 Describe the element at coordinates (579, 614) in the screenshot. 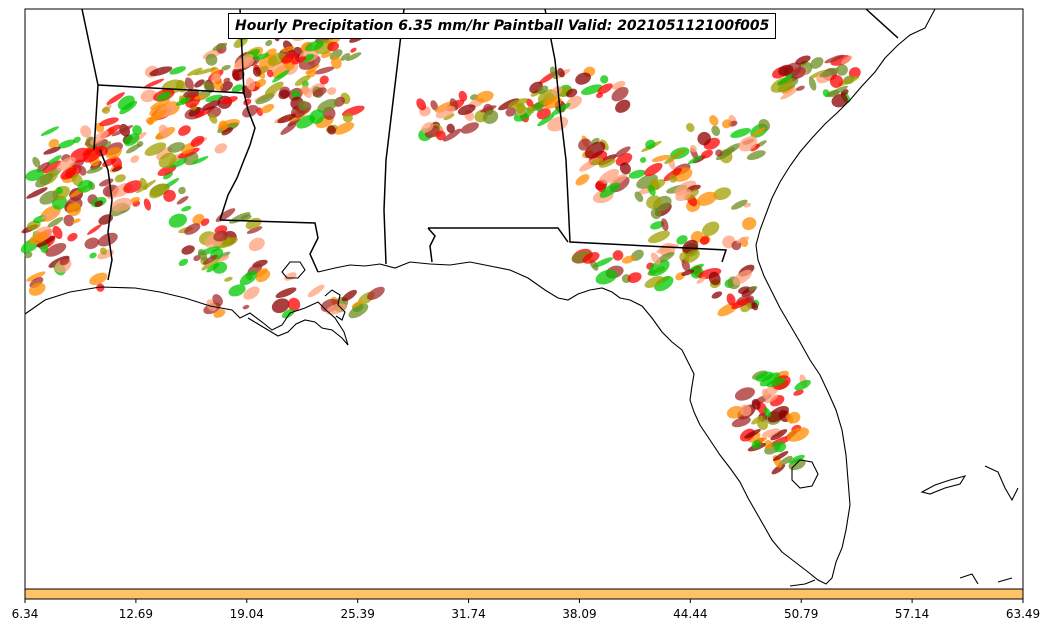

I see `colorbar-tick-label: 38.09` at that location.